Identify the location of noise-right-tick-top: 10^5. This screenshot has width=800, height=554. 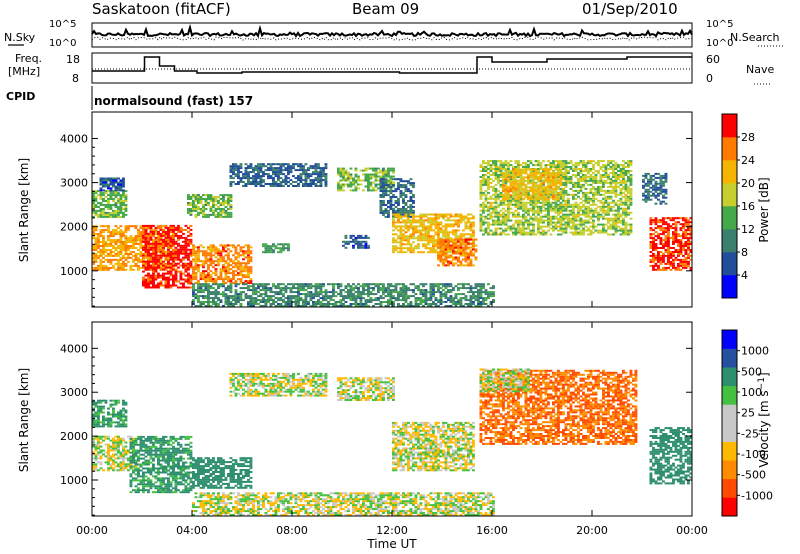
(719, 24).